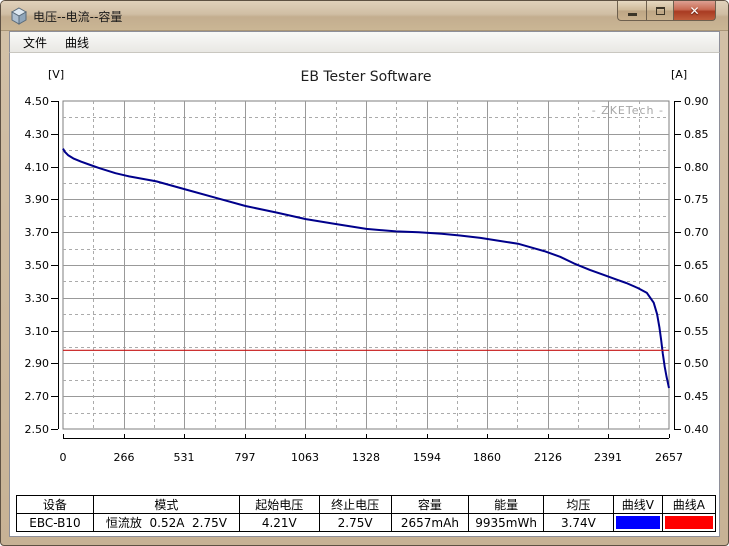  Describe the element at coordinates (364, 16) in the screenshot. I see `title-bar: 电压--电流--容量 ✕` at that location.